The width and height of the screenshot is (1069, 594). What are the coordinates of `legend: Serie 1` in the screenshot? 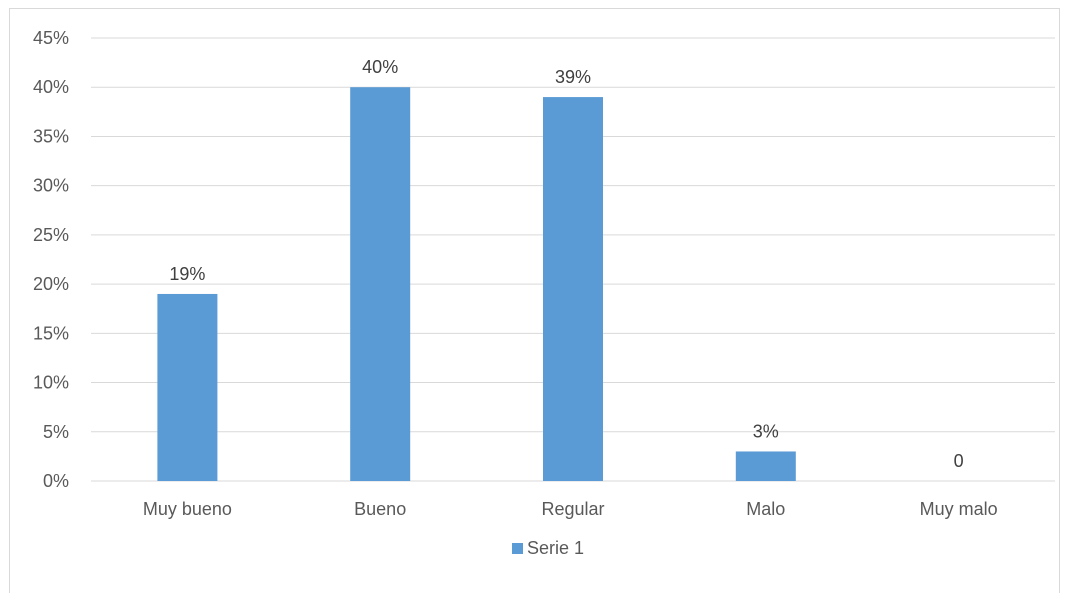 It's located at (548, 548).